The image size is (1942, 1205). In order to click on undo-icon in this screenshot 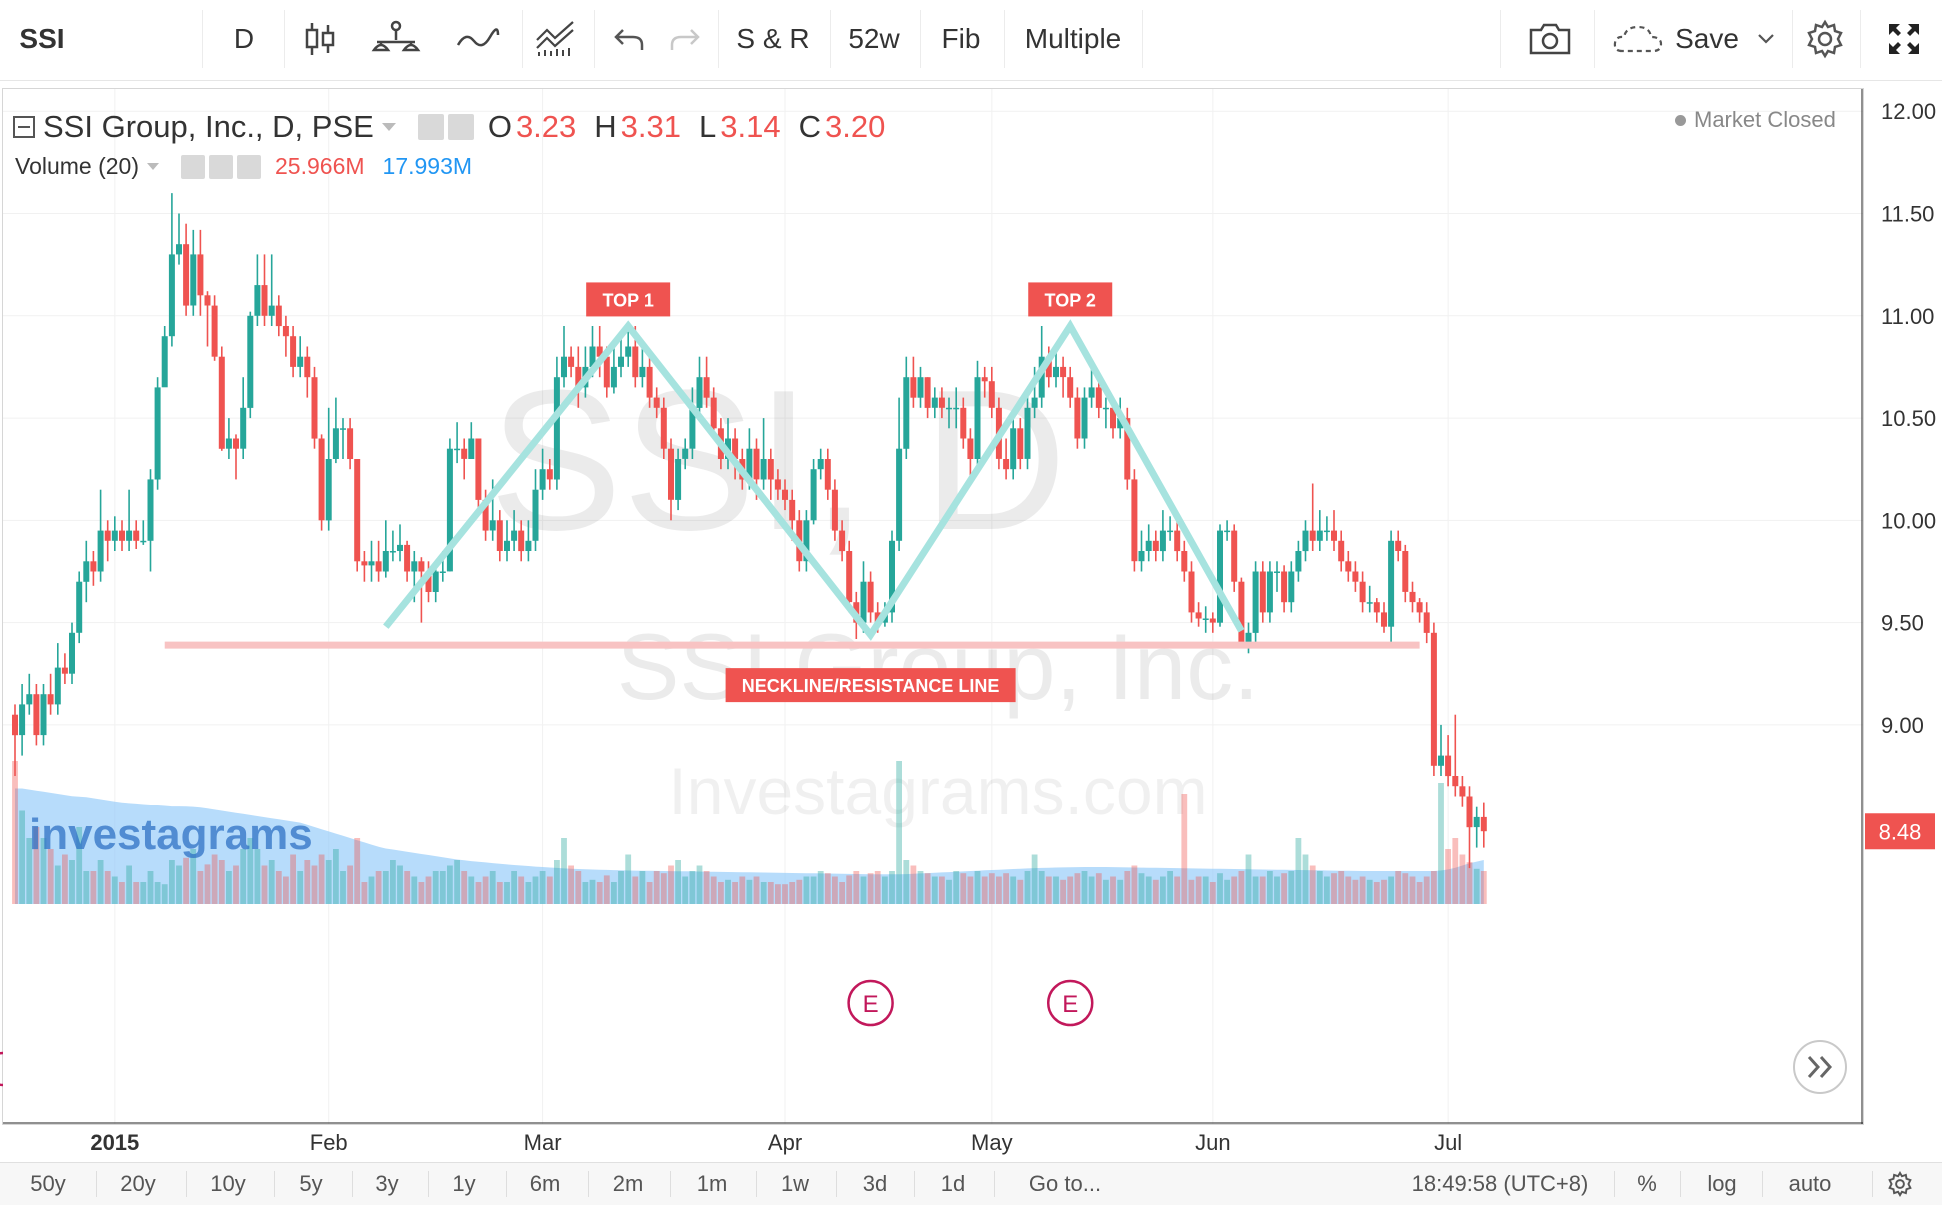, I will do `click(629, 39)`.